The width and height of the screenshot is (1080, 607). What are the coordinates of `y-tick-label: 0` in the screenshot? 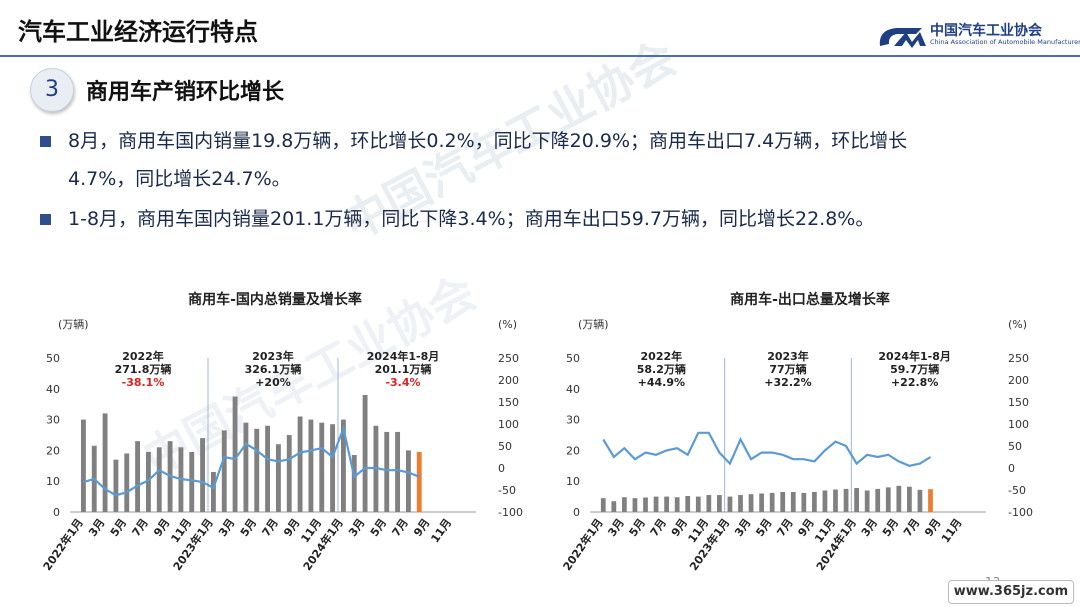 It's located at (56, 512).